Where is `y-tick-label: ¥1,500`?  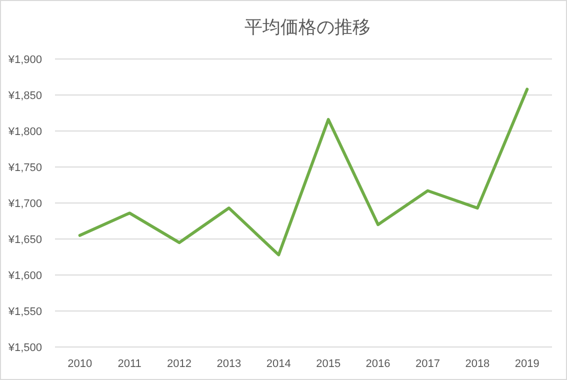
y-tick-label: ¥1,500 is located at coordinates (24, 348).